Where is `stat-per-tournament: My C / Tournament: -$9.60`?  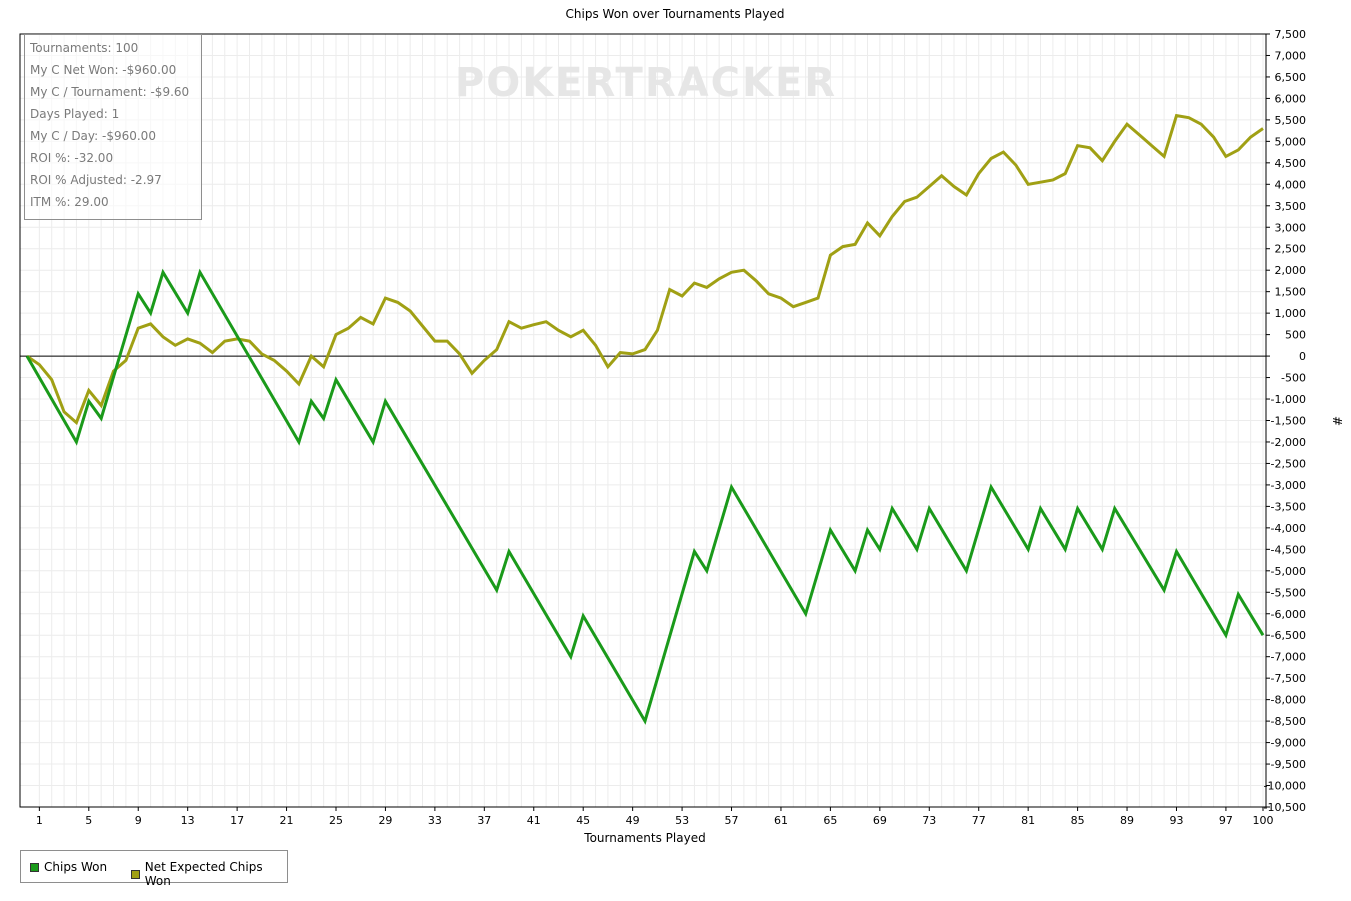 stat-per-tournament: My C / Tournament: -$9.60 is located at coordinates (110, 92).